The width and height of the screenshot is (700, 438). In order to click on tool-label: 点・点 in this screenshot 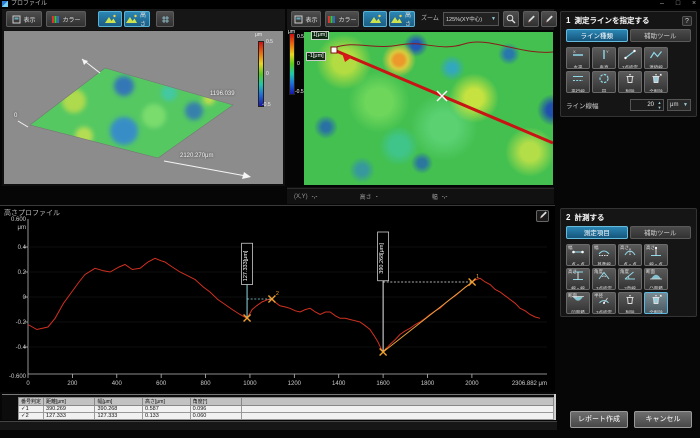, I will do `click(630, 263)`.